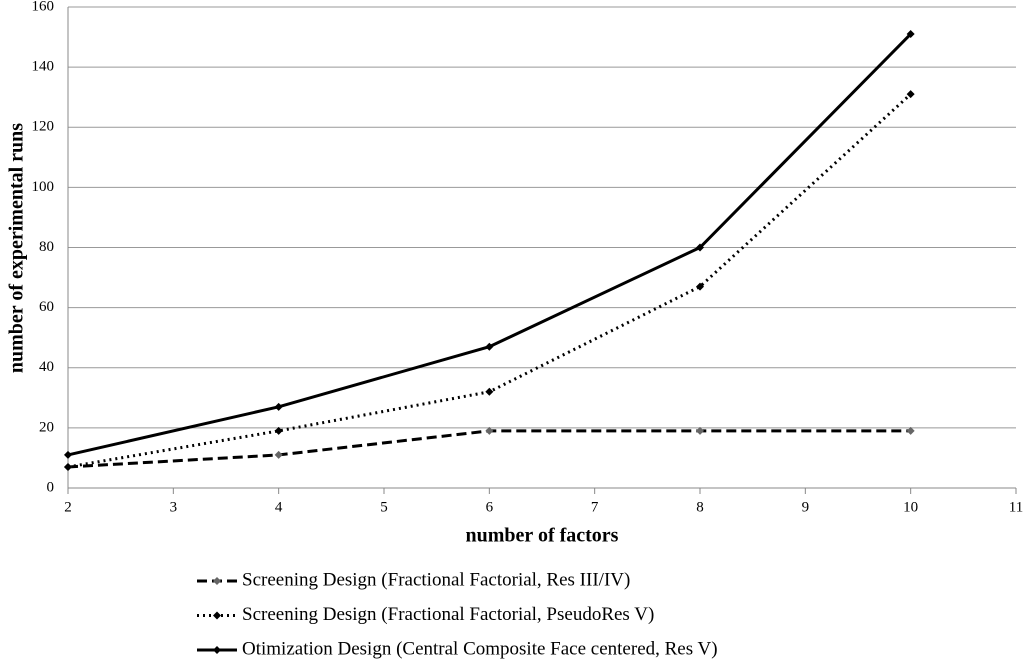  I want to click on y-tick-label: 160, so click(43, 7).